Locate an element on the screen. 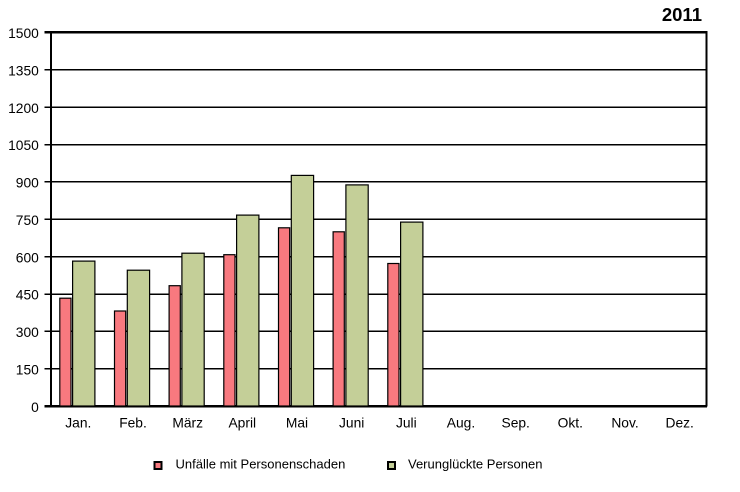  svg-text: Feb. is located at coordinates (133, 422).